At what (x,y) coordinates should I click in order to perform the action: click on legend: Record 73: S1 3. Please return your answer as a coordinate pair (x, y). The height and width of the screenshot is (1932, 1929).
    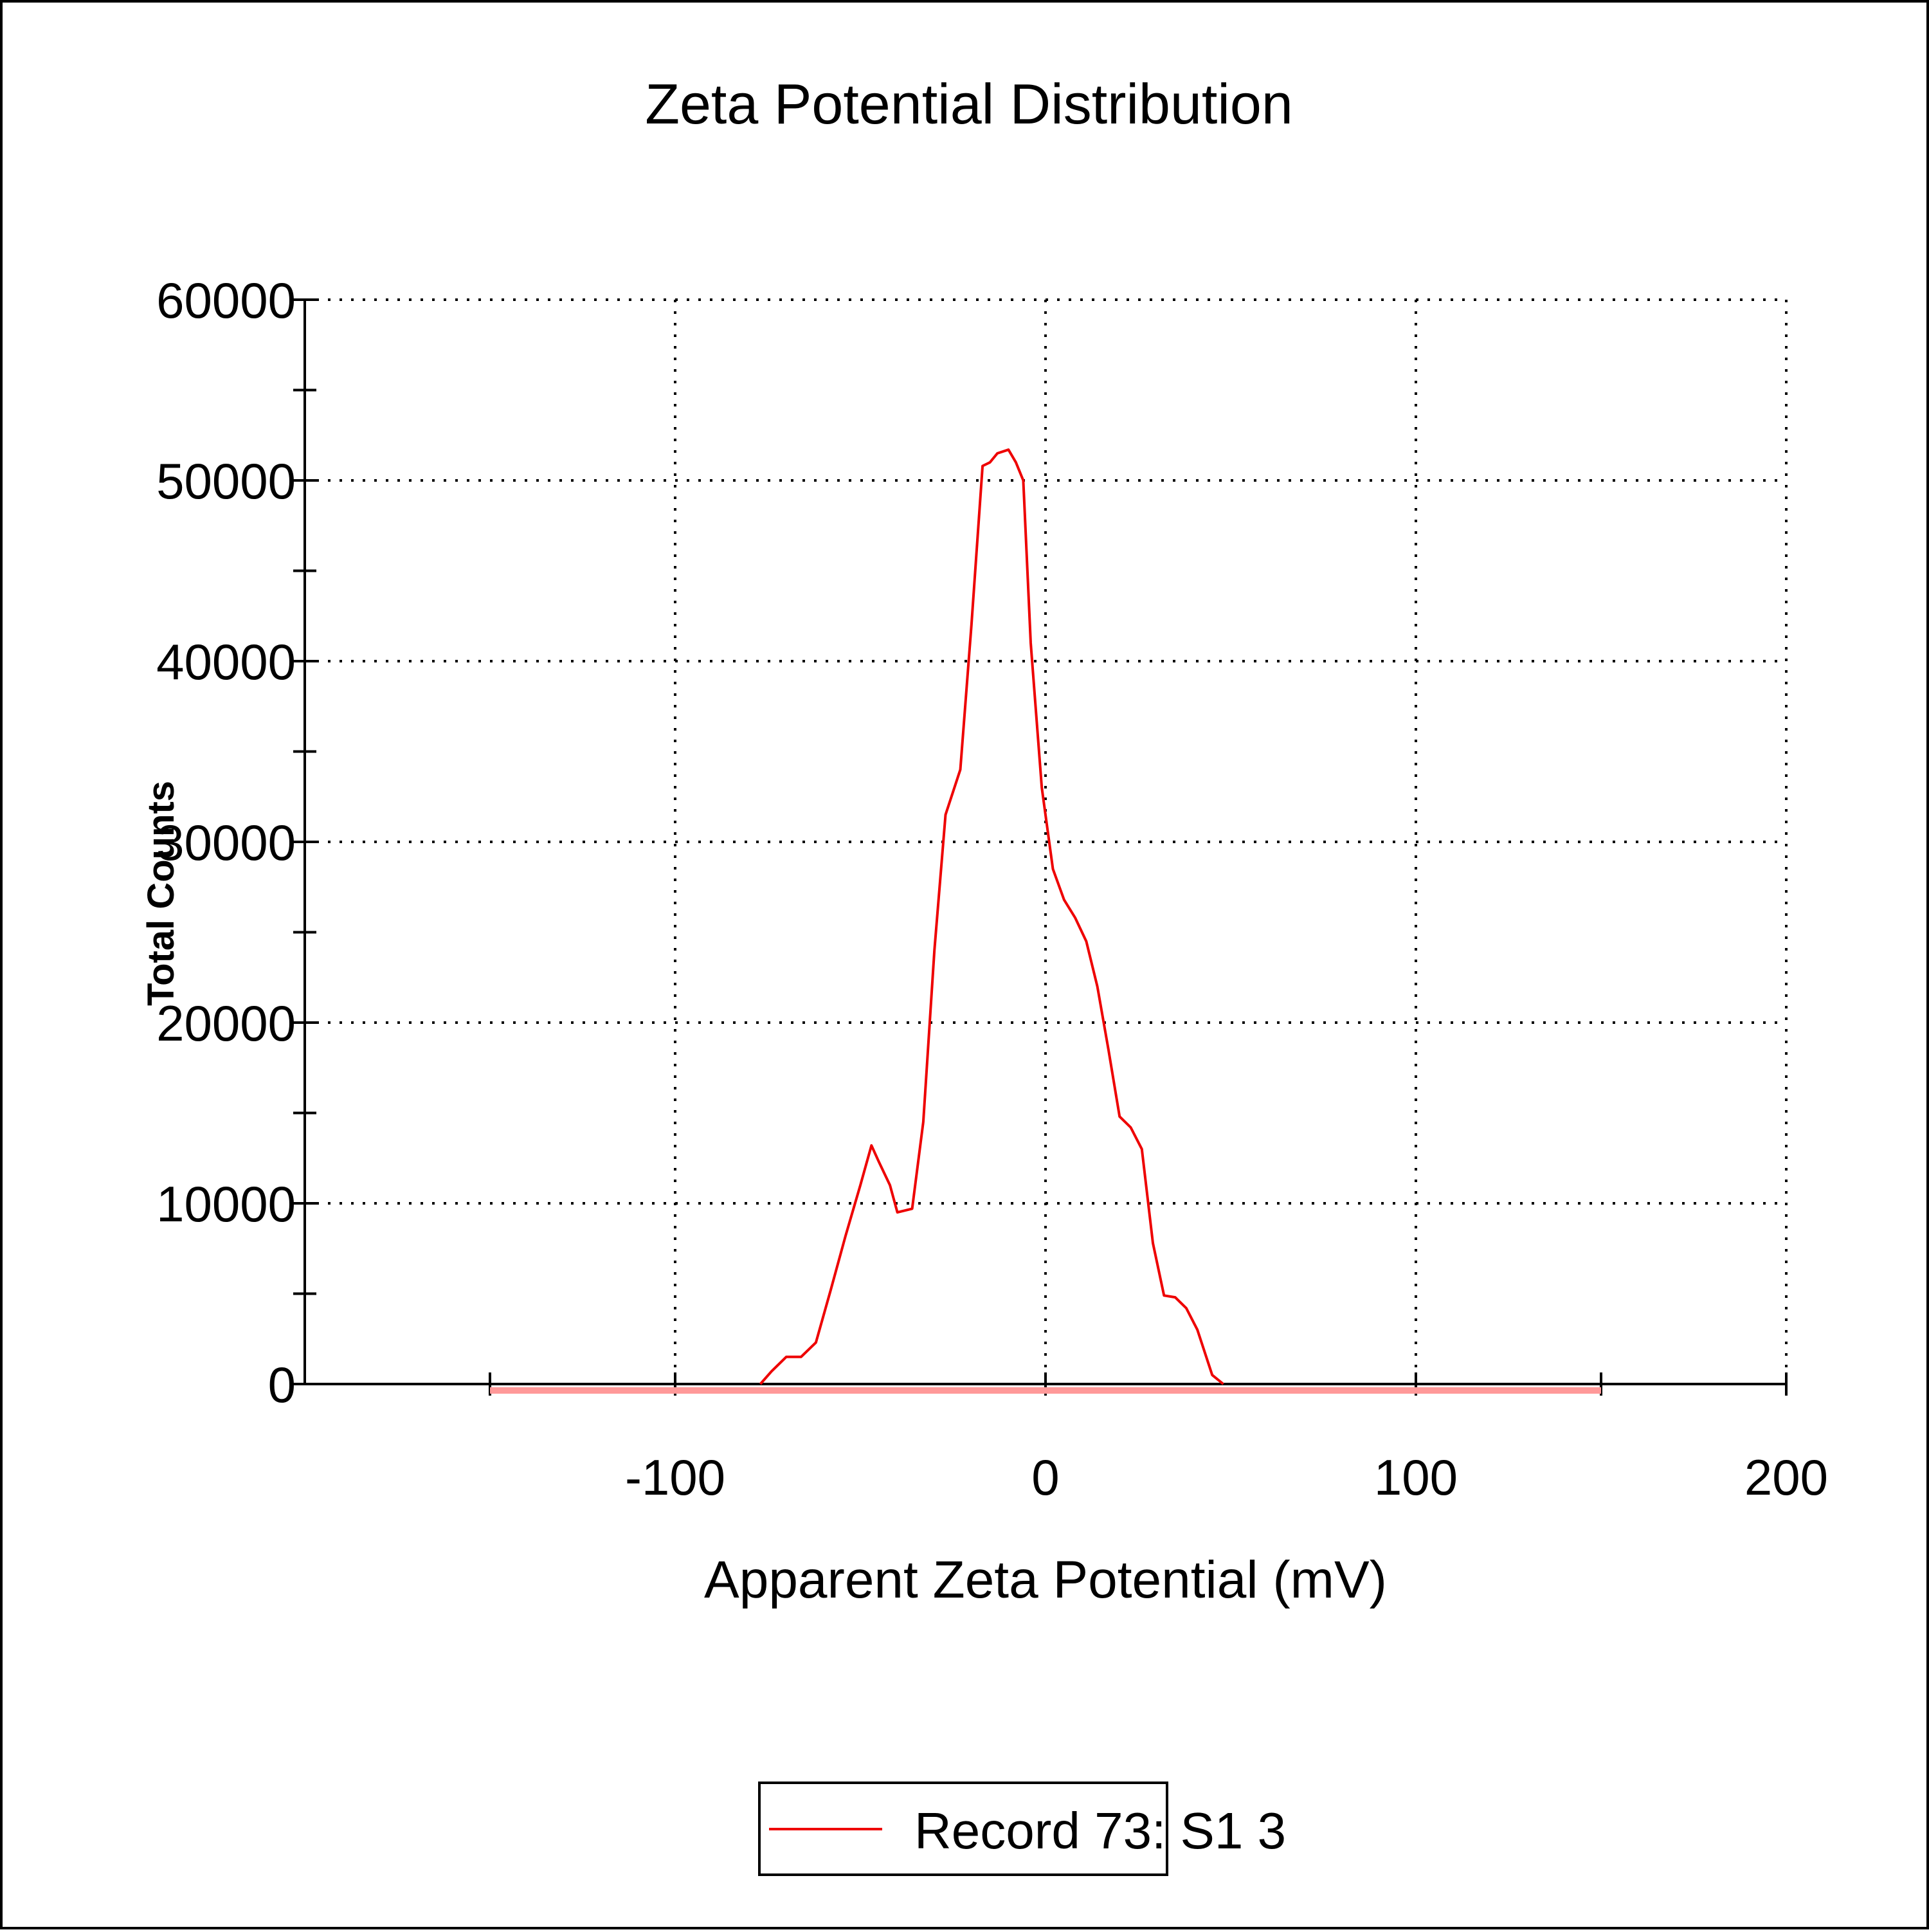
    Looking at the image, I should click on (1022, 1829).